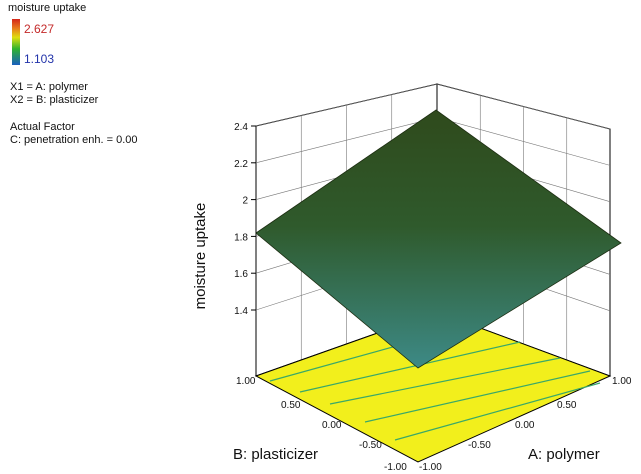 This screenshot has width=641, height=474. What do you see at coordinates (39, 59) in the screenshot?
I see `legend-min-value: 1.103` at bounding box center [39, 59].